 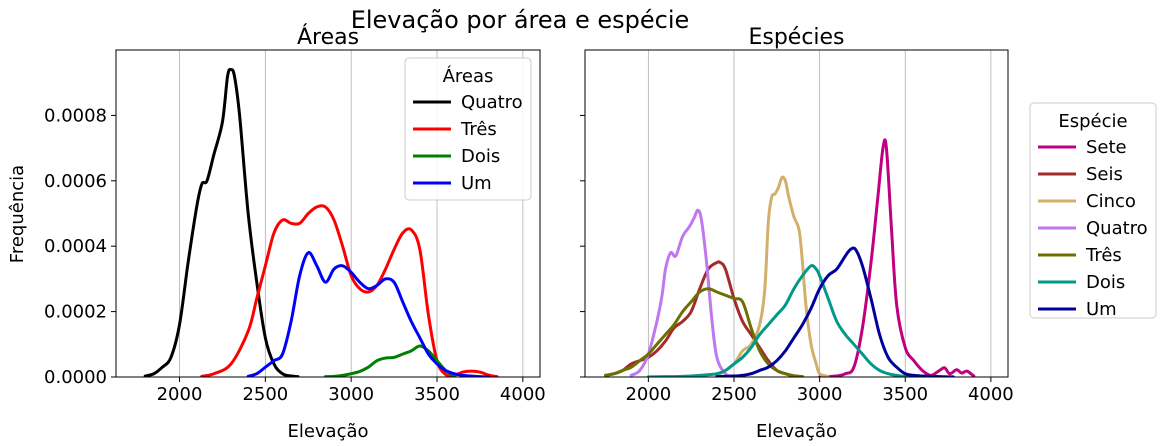 I want to click on y-tick-label: 0.0006, so click(x=75, y=181).